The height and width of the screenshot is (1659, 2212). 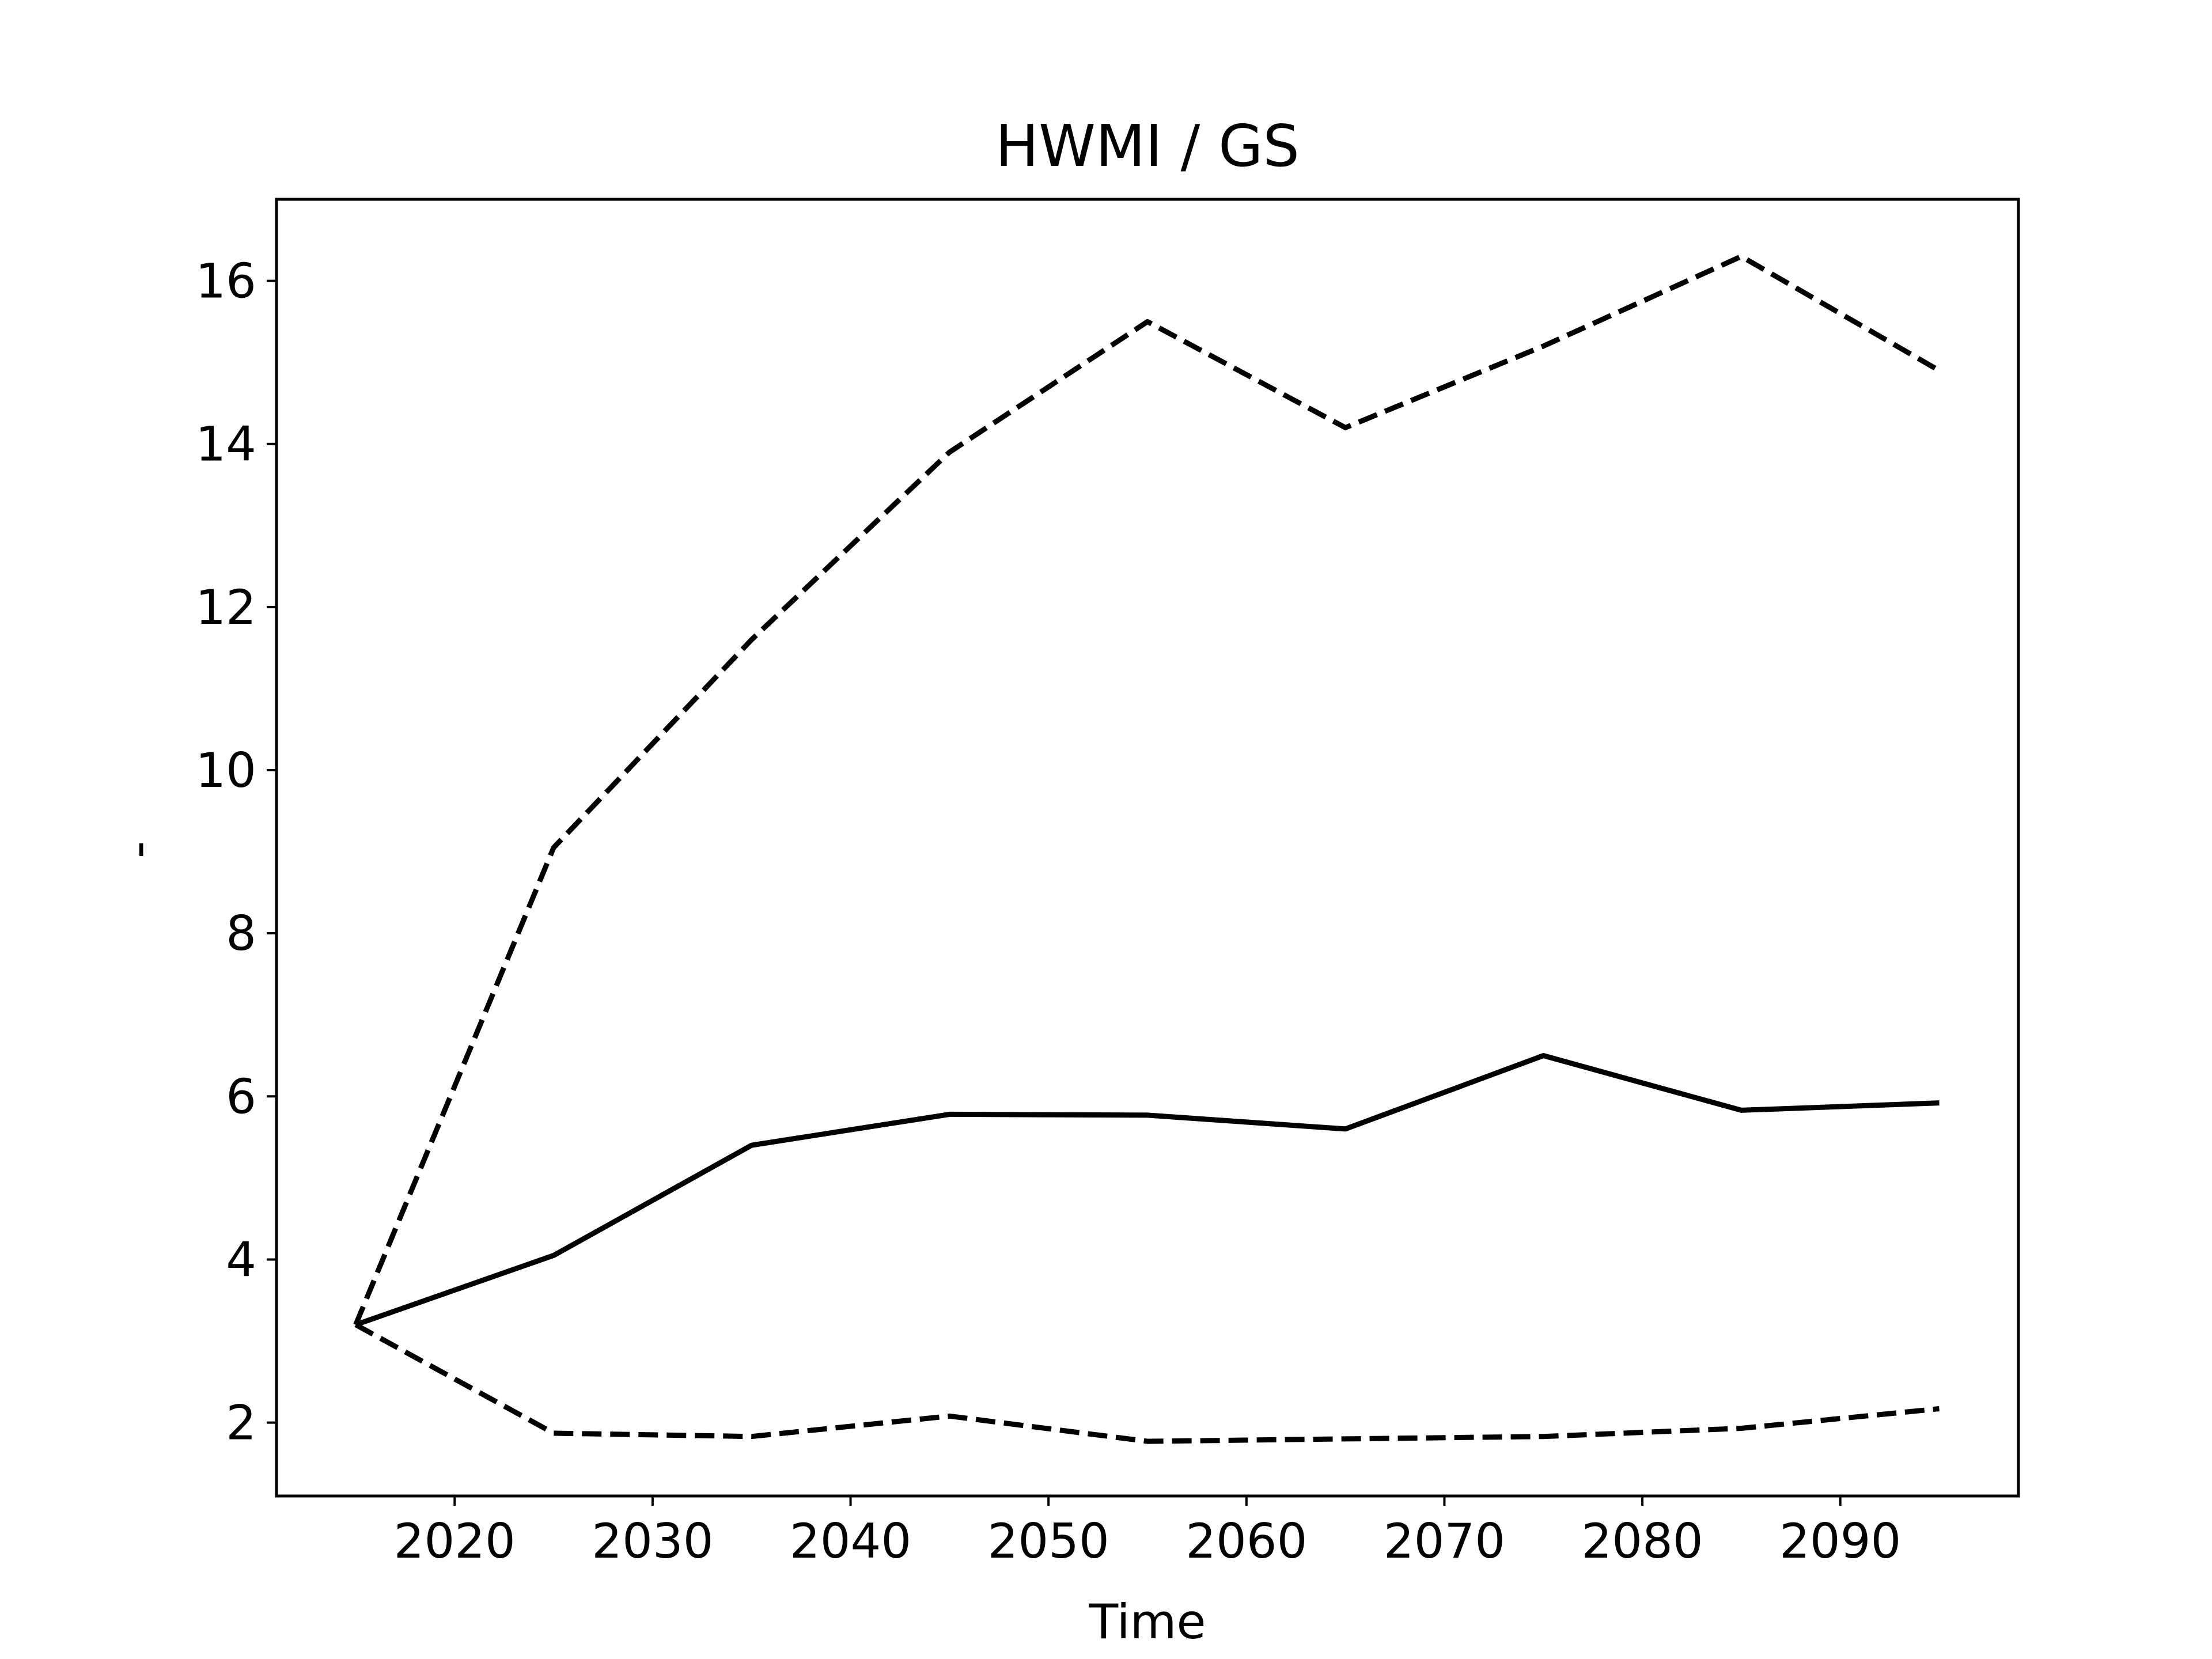 What do you see at coordinates (241, 1096) in the screenshot?
I see `y-tick-label: 6` at bounding box center [241, 1096].